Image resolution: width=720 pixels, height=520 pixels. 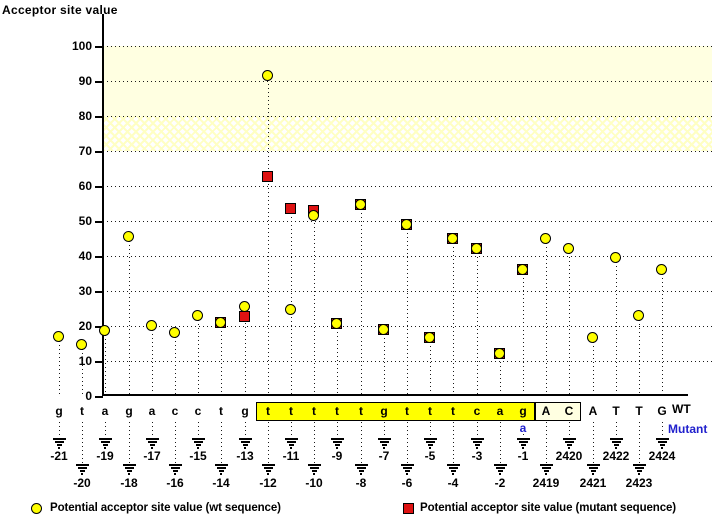 I want to click on pointer-glyph-bar--10-0, so click(x=314, y=465).